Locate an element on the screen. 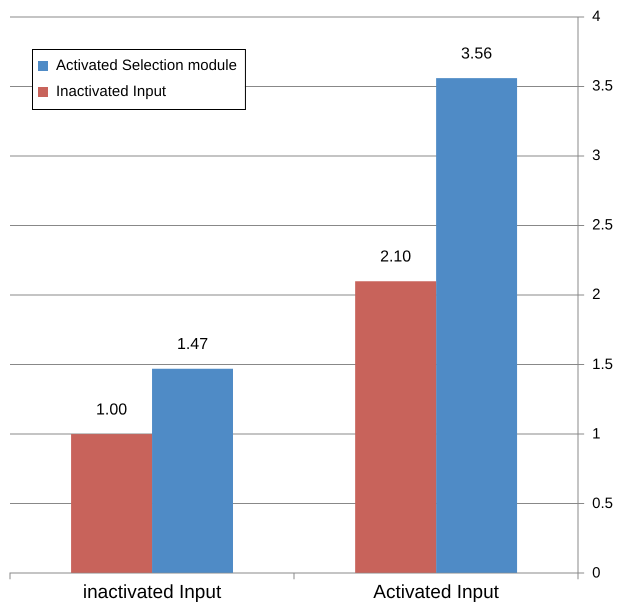 Image resolution: width=625 pixels, height=608 pixels. y-tick-label: 0.5 is located at coordinates (603, 503).